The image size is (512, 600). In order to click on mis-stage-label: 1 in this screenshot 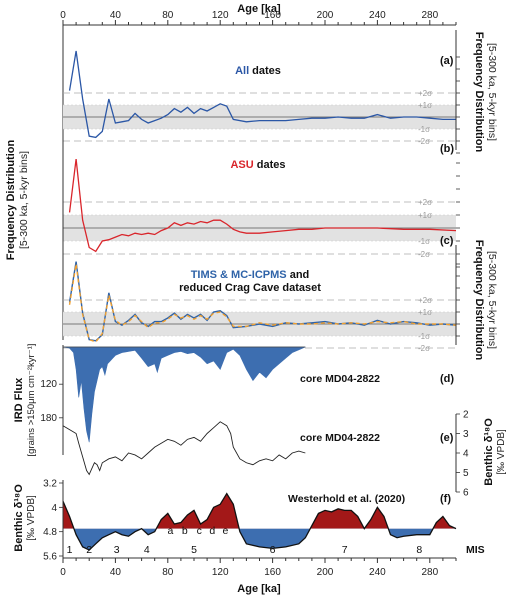, I will do `click(70, 550)`.